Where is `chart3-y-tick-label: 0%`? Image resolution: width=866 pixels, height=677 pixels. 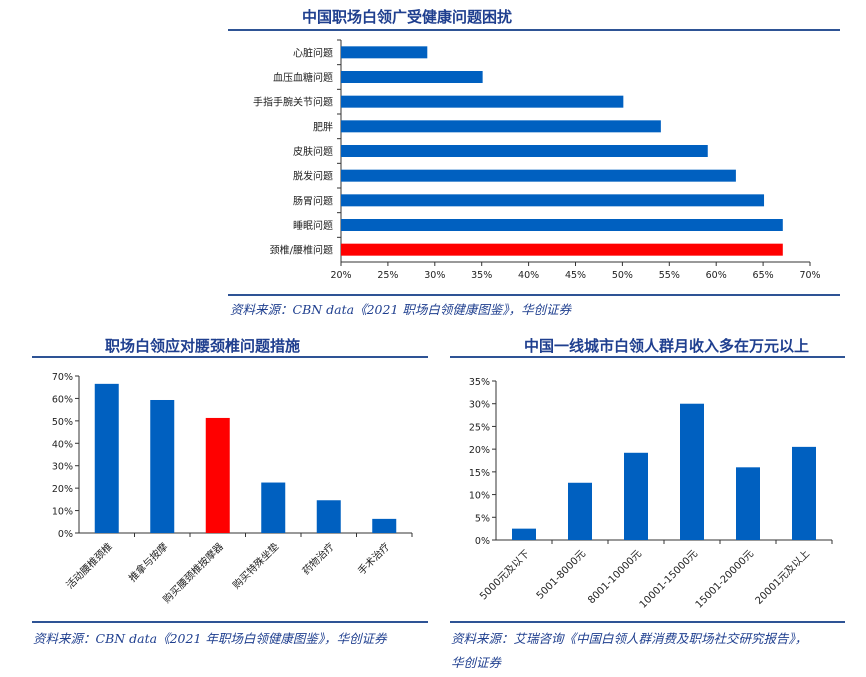
chart3-y-tick-label: 0% is located at coordinates (482, 541).